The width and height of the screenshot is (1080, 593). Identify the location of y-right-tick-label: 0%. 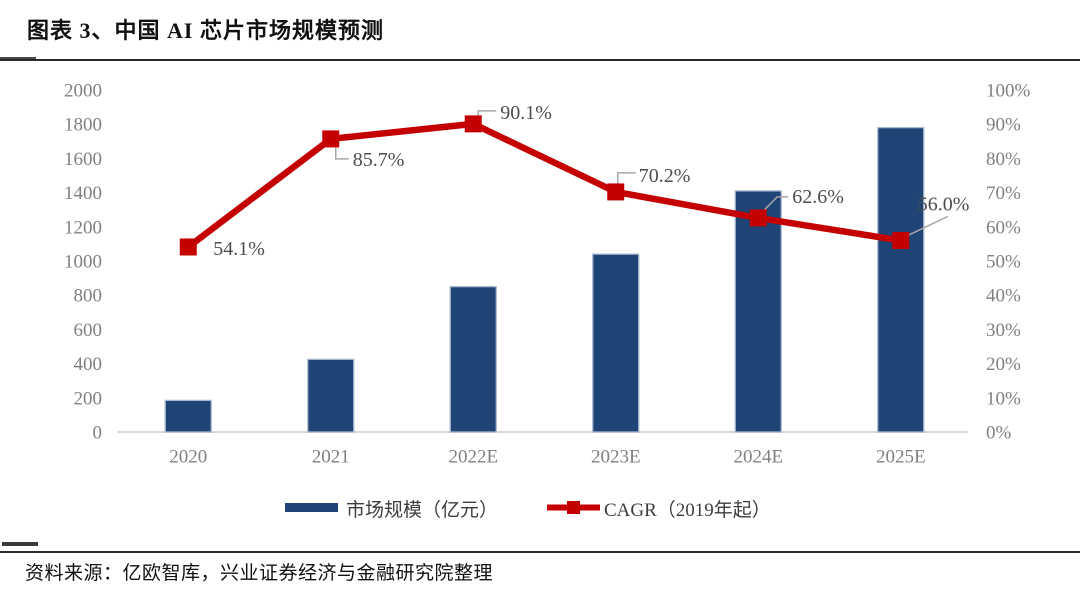
(999, 433).